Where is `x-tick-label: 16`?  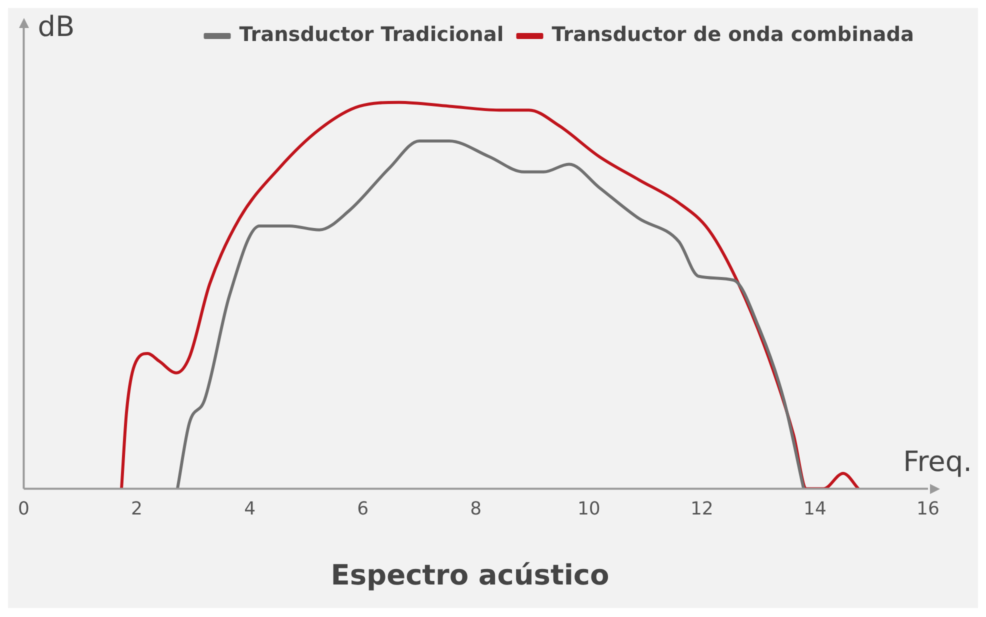 x-tick-label: 16 is located at coordinates (928, 509).